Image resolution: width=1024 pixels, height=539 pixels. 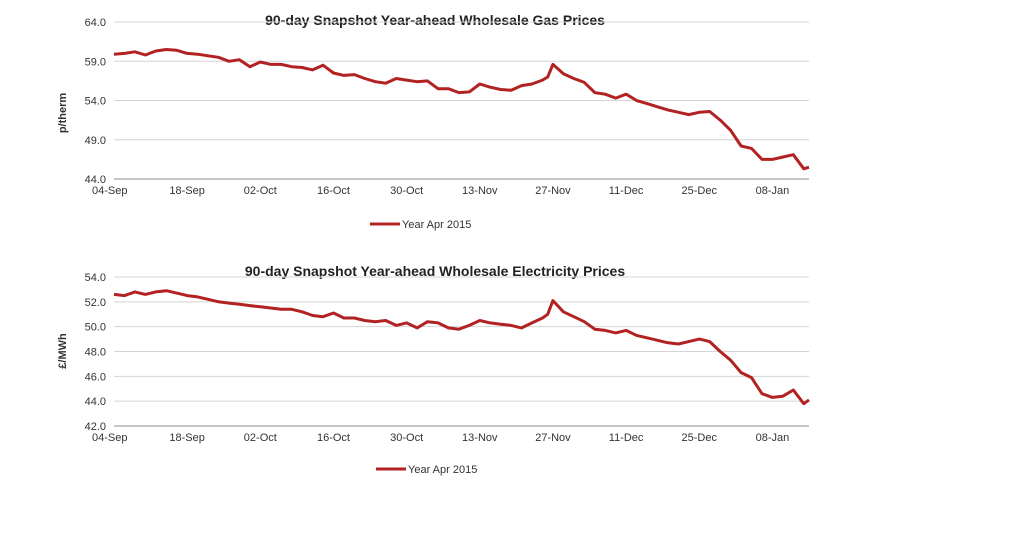 What do you see at coordinates (63, 113) in the screenshot?
I see `y-axis-label: p/therm` at bounding box center [63, 113].